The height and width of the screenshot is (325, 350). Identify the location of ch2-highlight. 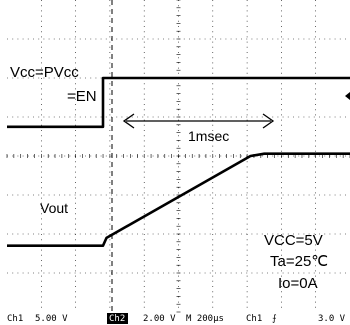
(117, 318).